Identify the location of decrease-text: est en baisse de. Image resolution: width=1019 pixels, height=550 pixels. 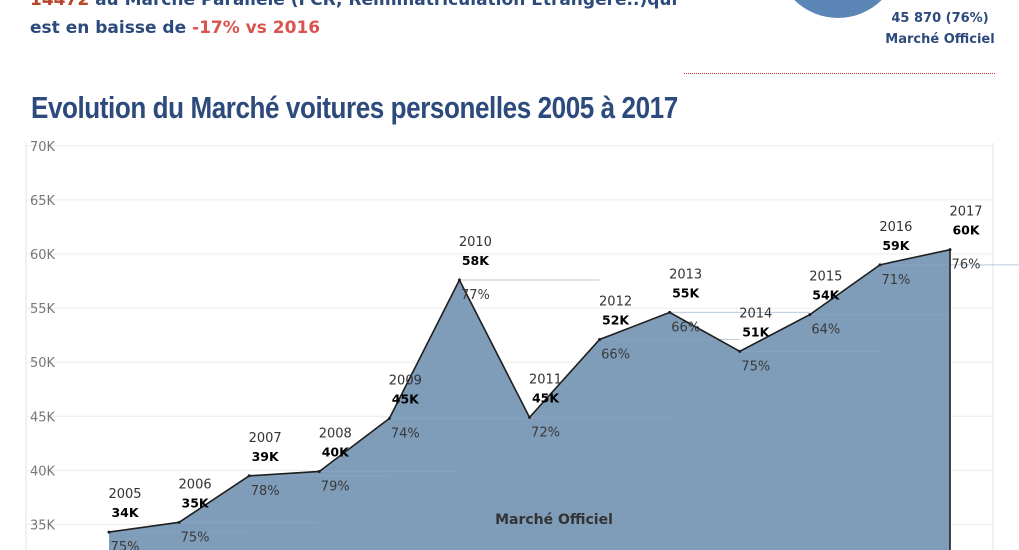
(111, 28).